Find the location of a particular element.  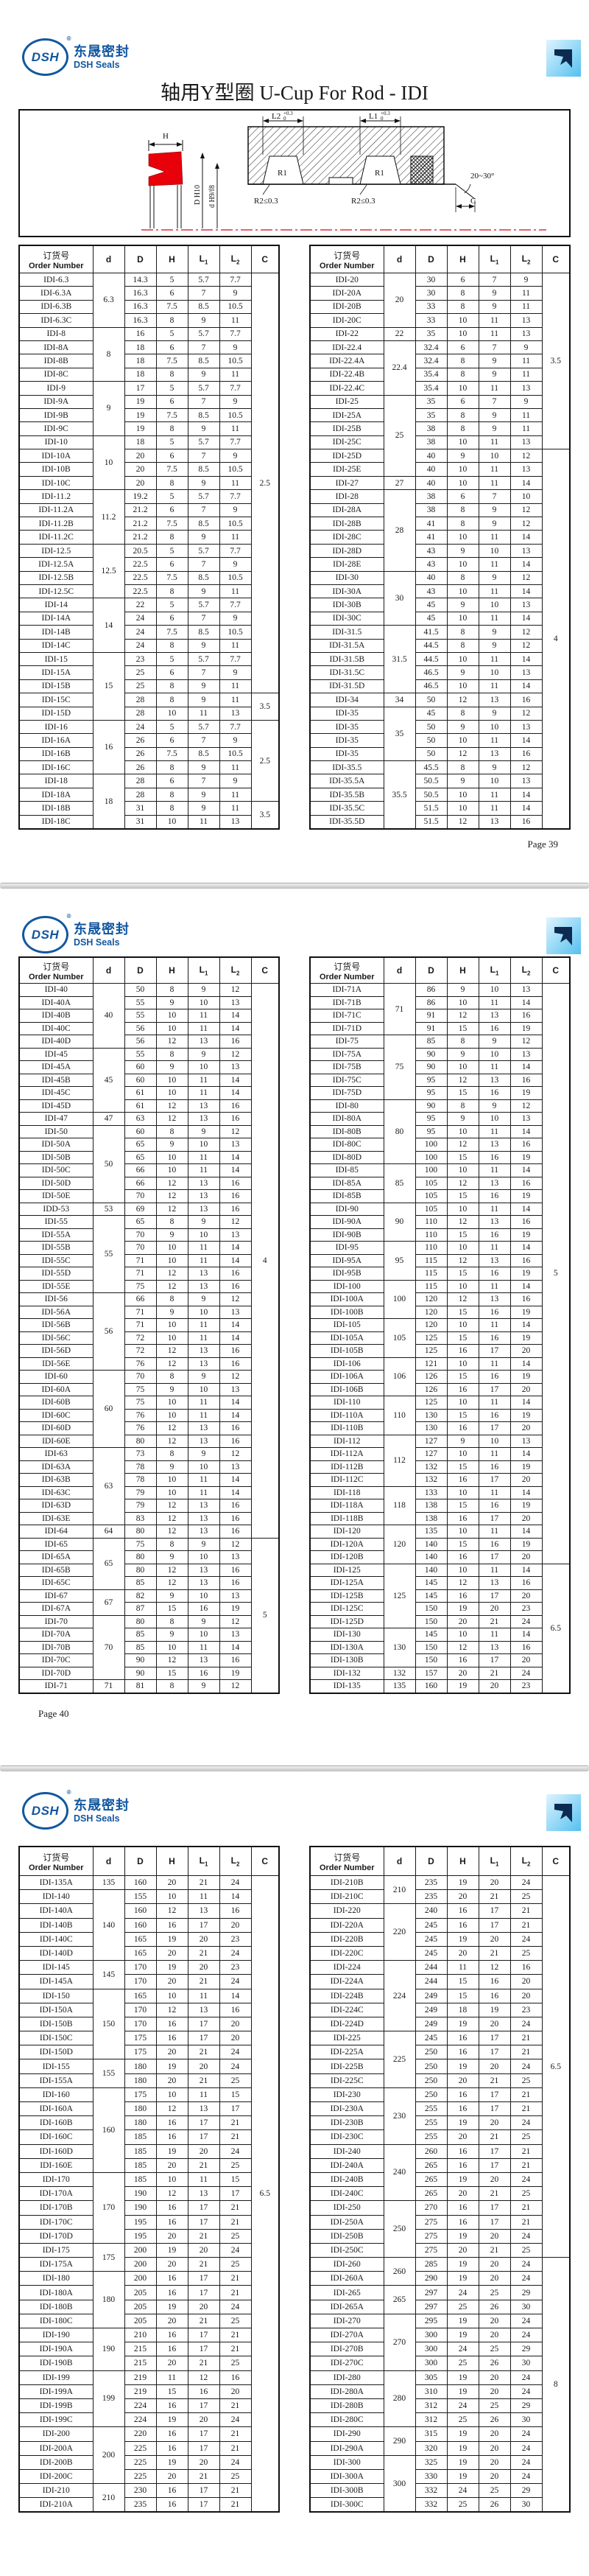

order-number-cell: IDI-6.3A is located at coordinates (56, 293).